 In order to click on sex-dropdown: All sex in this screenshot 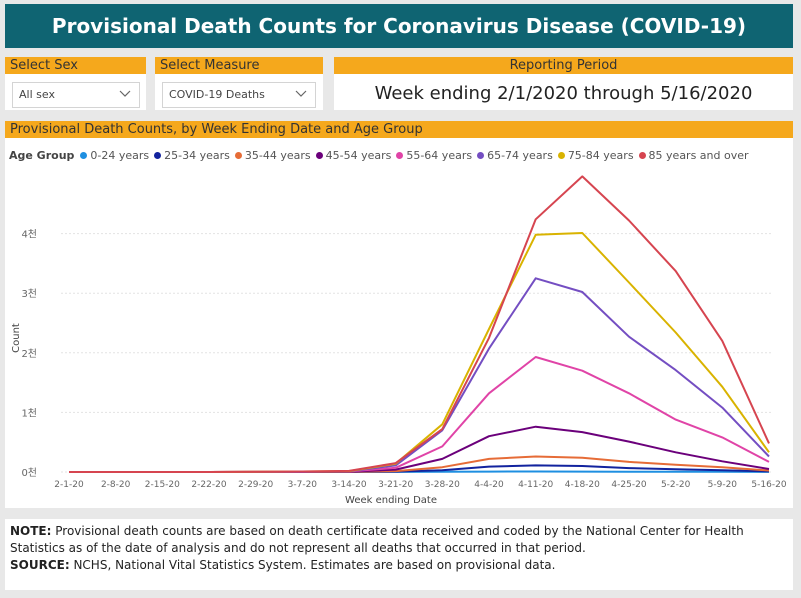, I will do `click(76, 95)`.